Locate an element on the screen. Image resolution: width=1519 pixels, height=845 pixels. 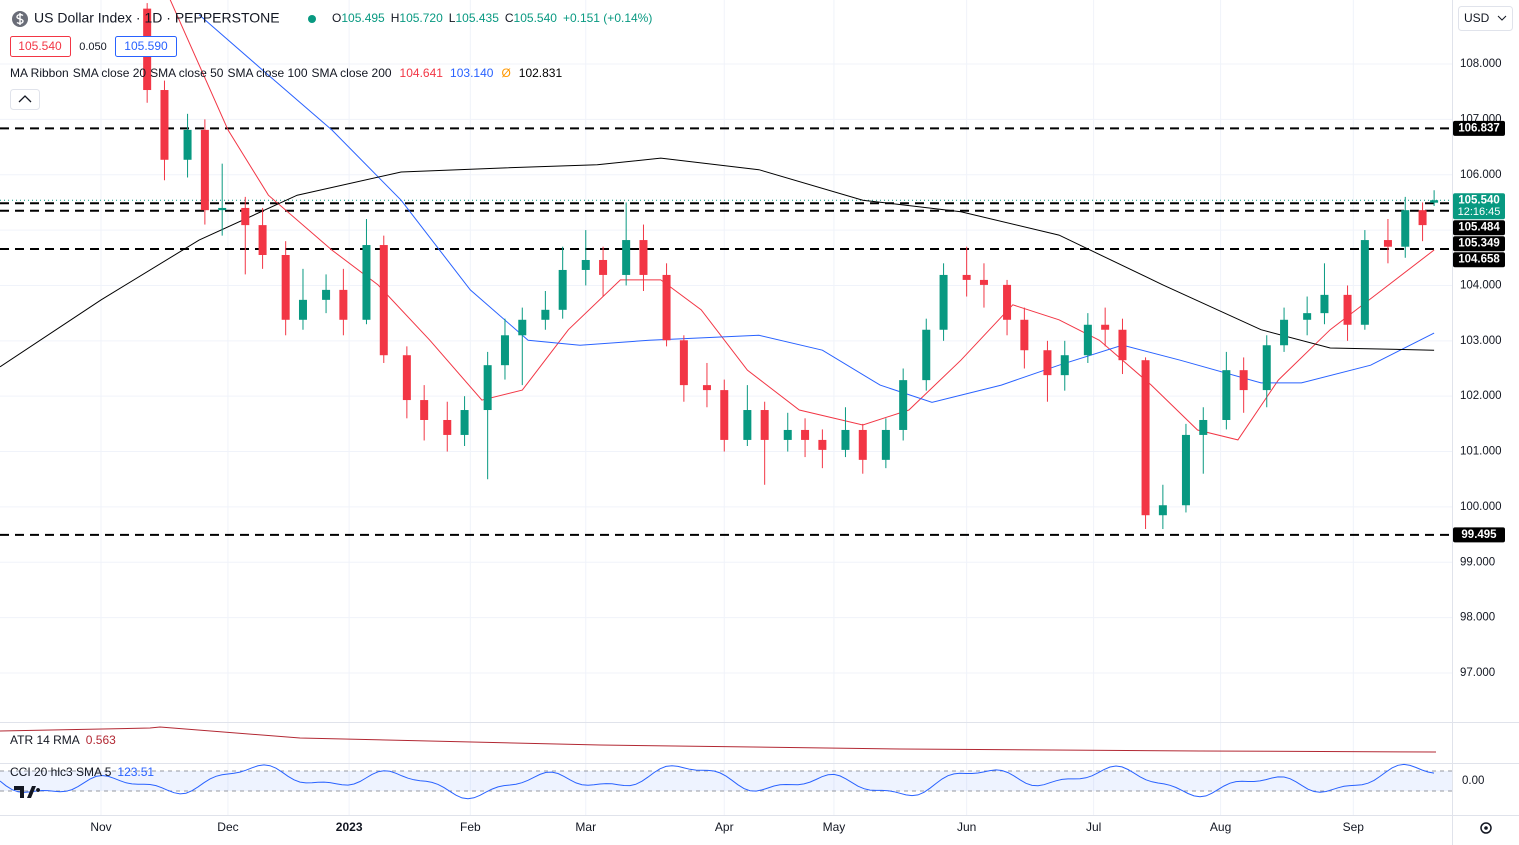
currency: USD is located at coordinates (1477, 18).